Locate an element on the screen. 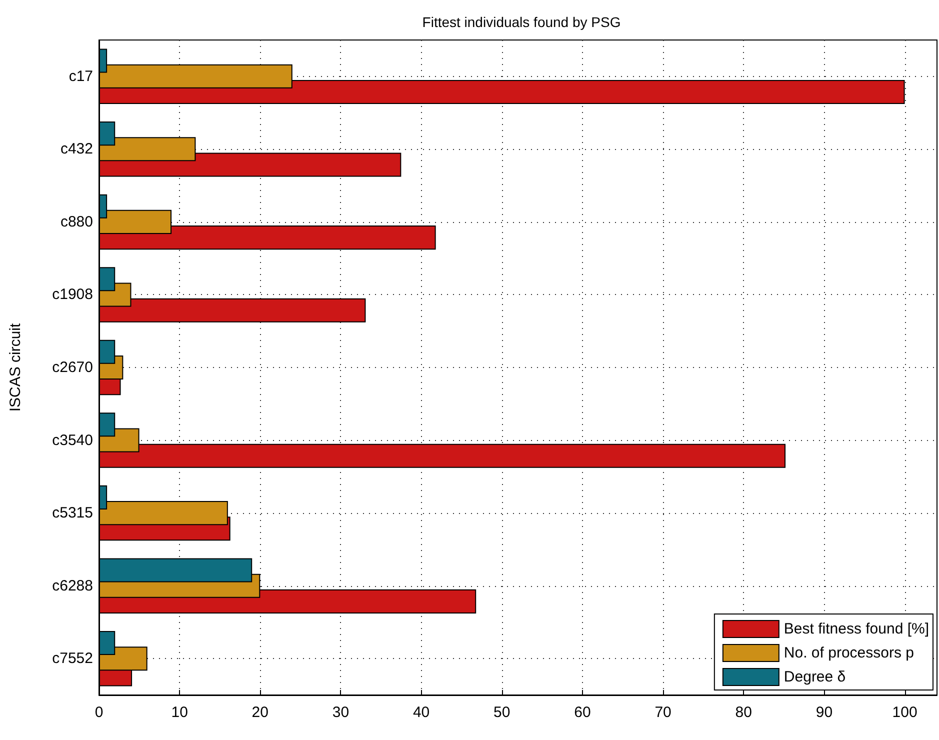 The image size is (939, 740). y-tick-label: c880 is located at coordinates (76, 221).